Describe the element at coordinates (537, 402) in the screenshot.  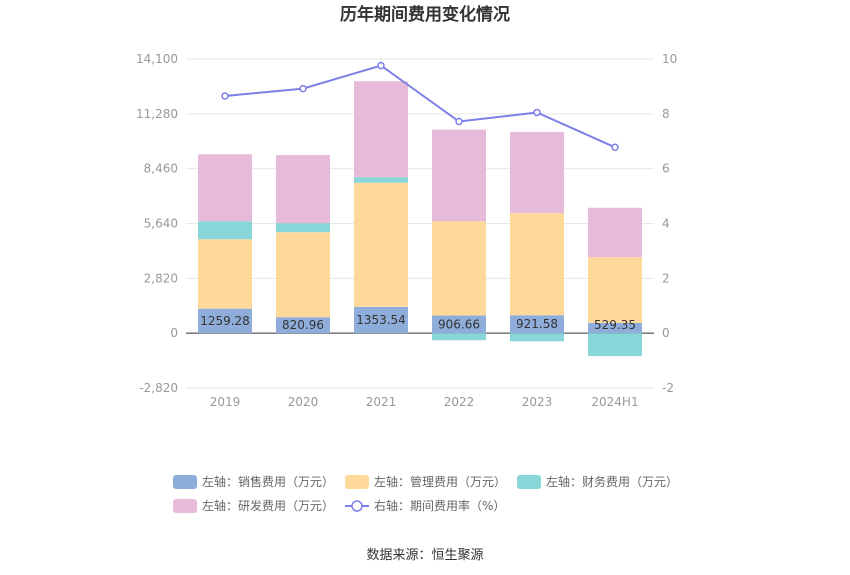
I see `x-tick-label: 2023` at that location.